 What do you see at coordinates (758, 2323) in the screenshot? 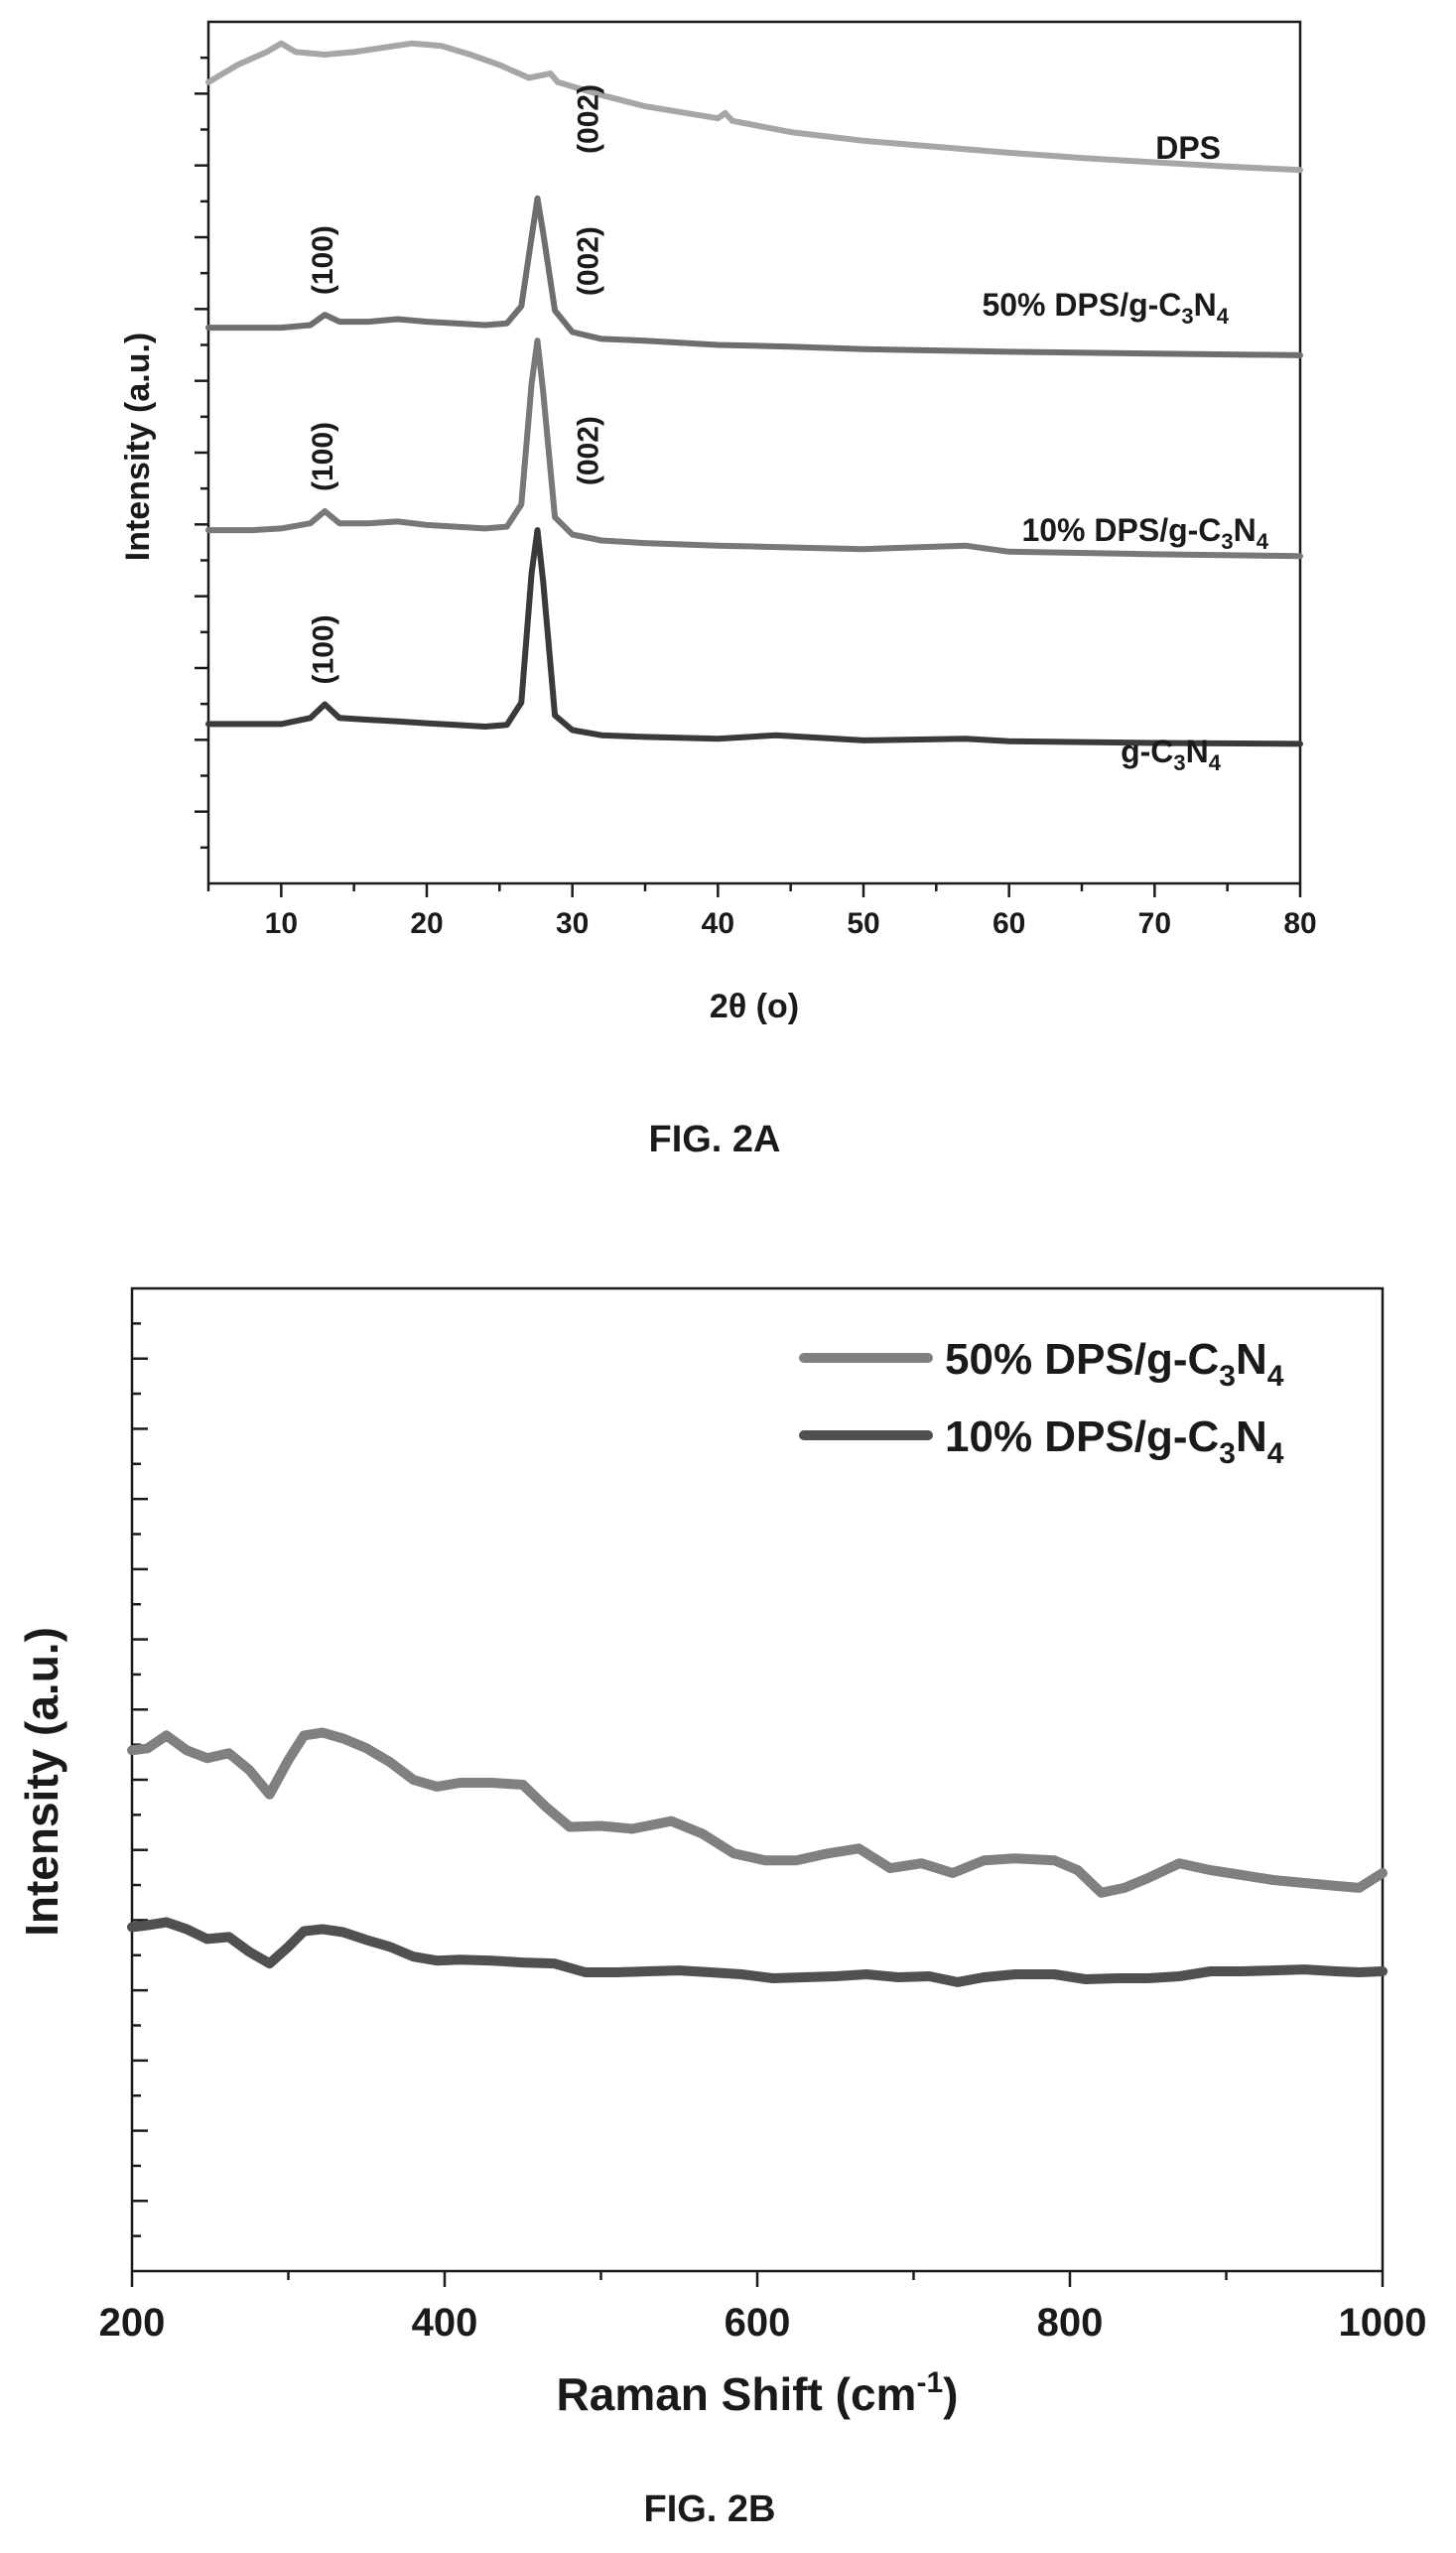
I see `raman-x-tick-label: 600` at bounding box center [758, 2323].